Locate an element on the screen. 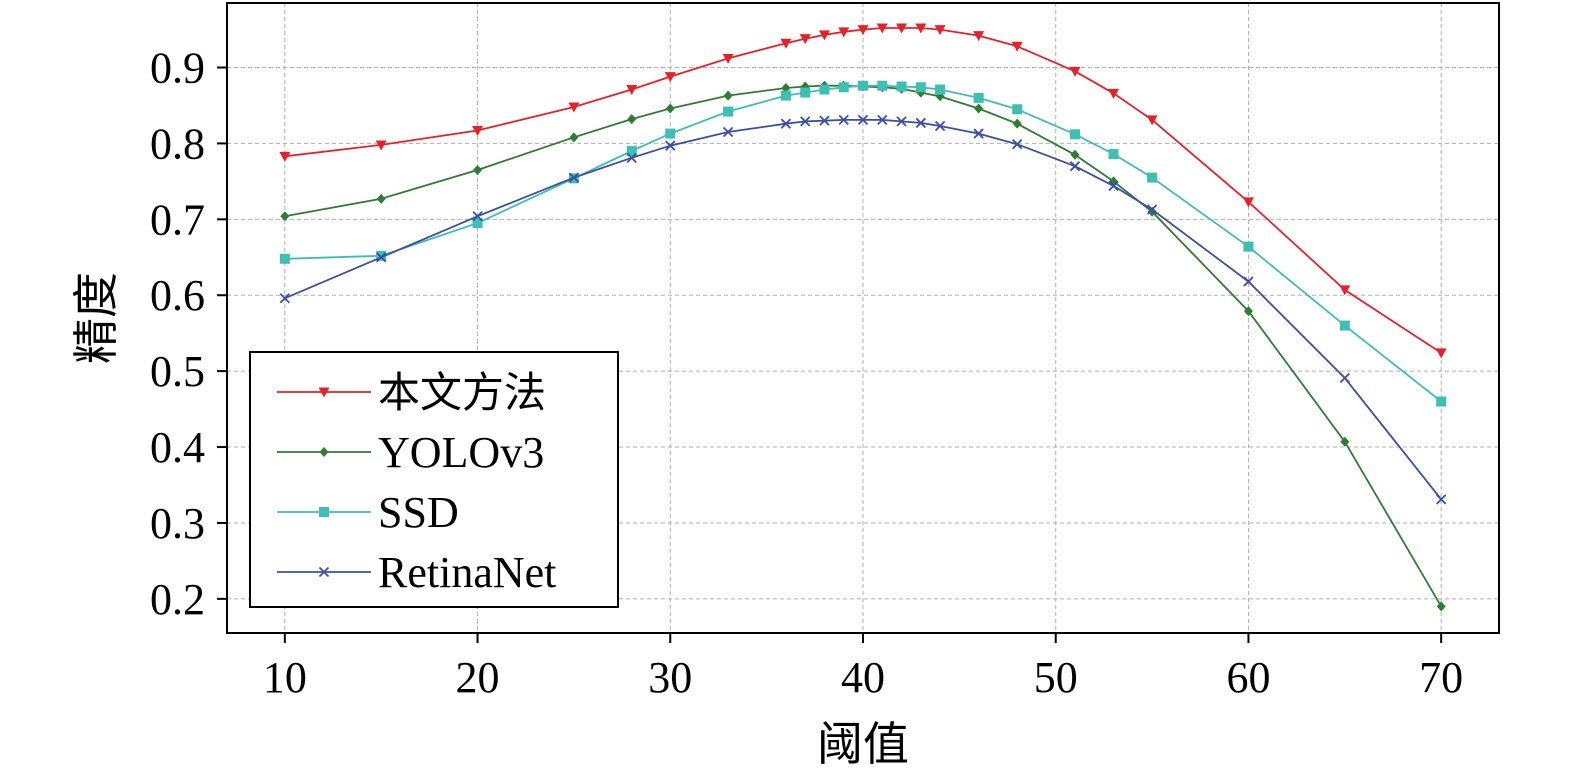  legend-item: RetinaNet is located at coordinates (416, 572).